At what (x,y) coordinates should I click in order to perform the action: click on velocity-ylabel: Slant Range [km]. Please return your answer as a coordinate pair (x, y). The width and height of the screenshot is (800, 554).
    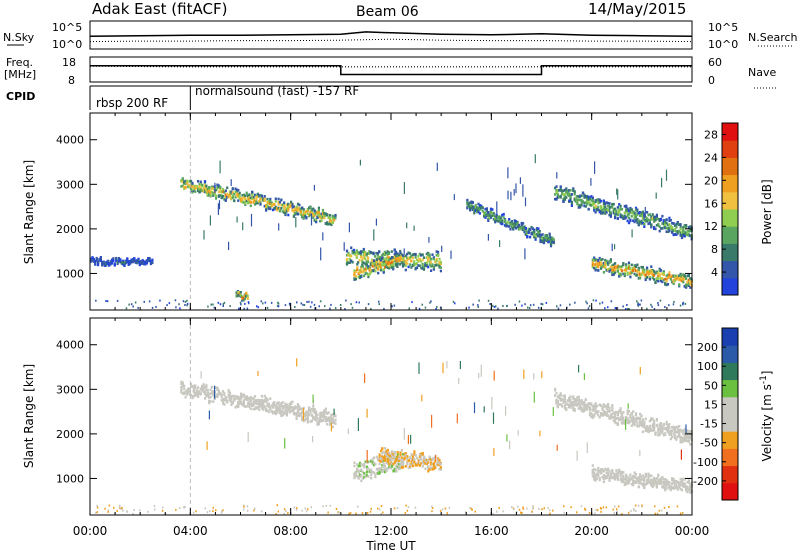
    Looking at the image, I should click on (29, 416).